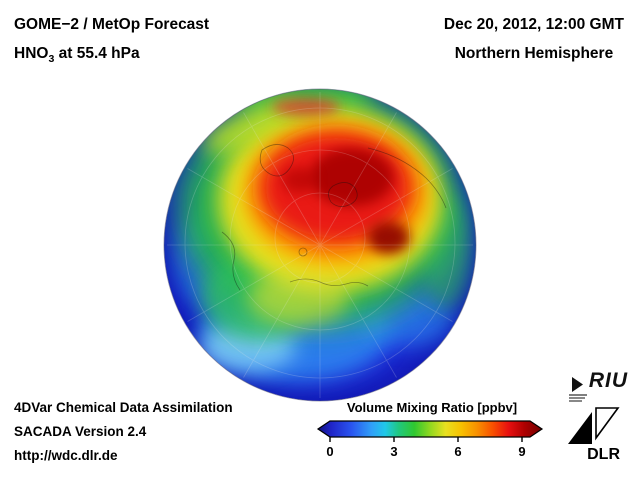 This screenshot has height=480, width=640. I want to click on riu-logo: RIU, so click(597, 386).